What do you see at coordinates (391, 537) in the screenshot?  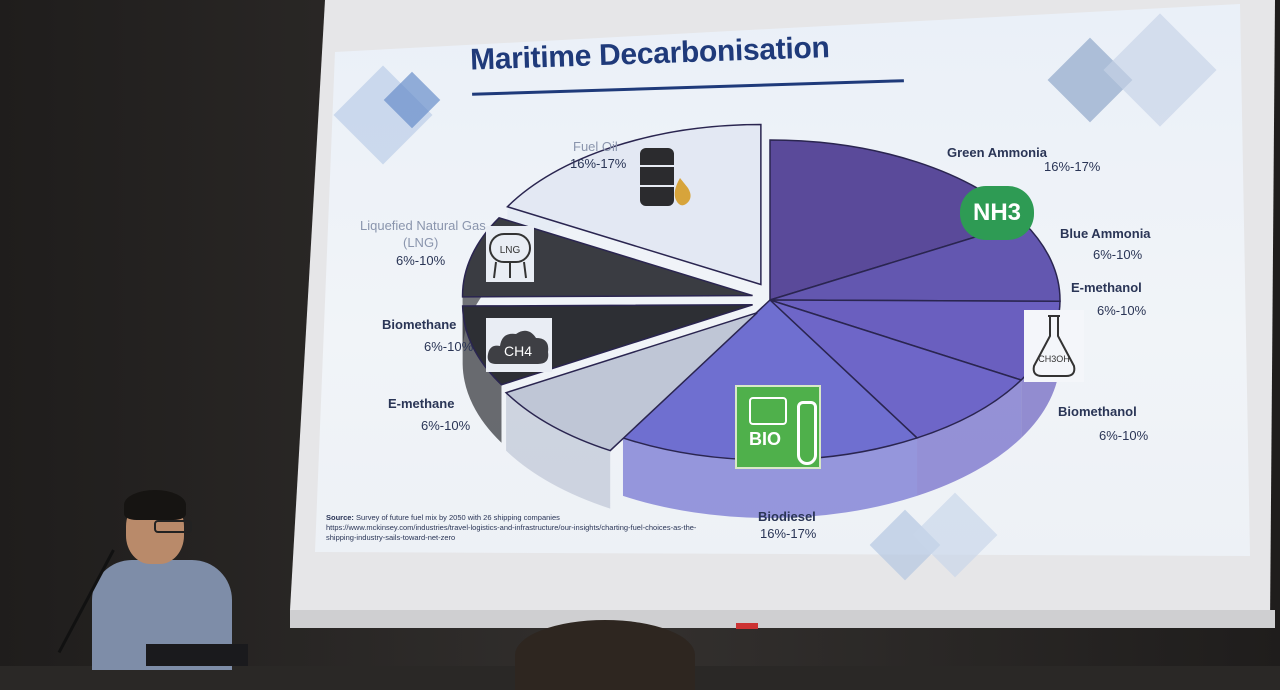 I see `source-url-line2: shipping-industry-sails-toward-net-zero` at bounding box center [391, 537].